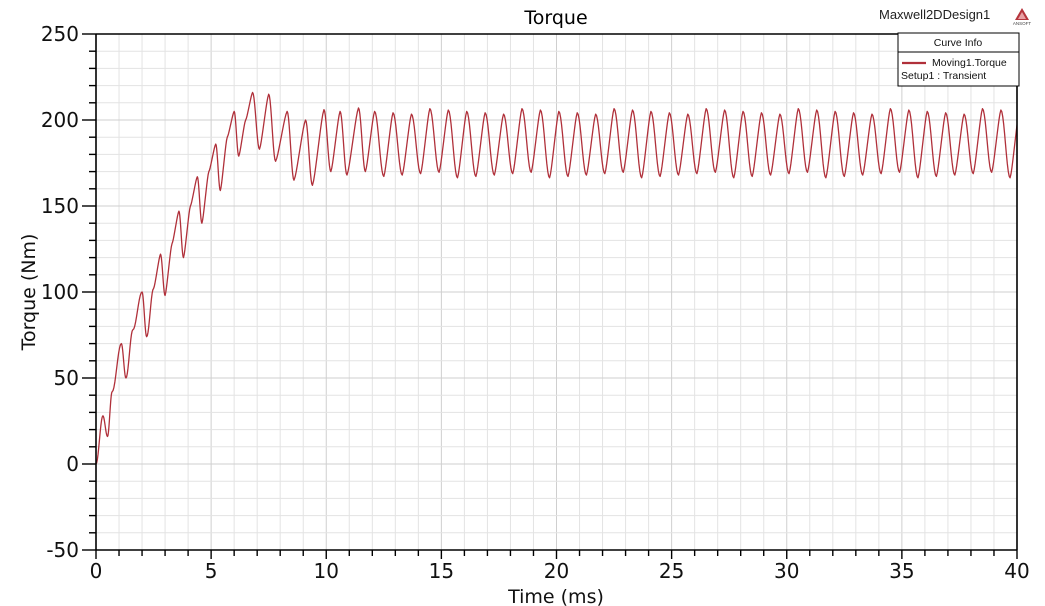 The image size is (1045, 606). What do you see at coordinates (943, 76) in the screenshot?
I see `legend-entry-setup: Setup1 : Transient` at bounding box center [943, 76].